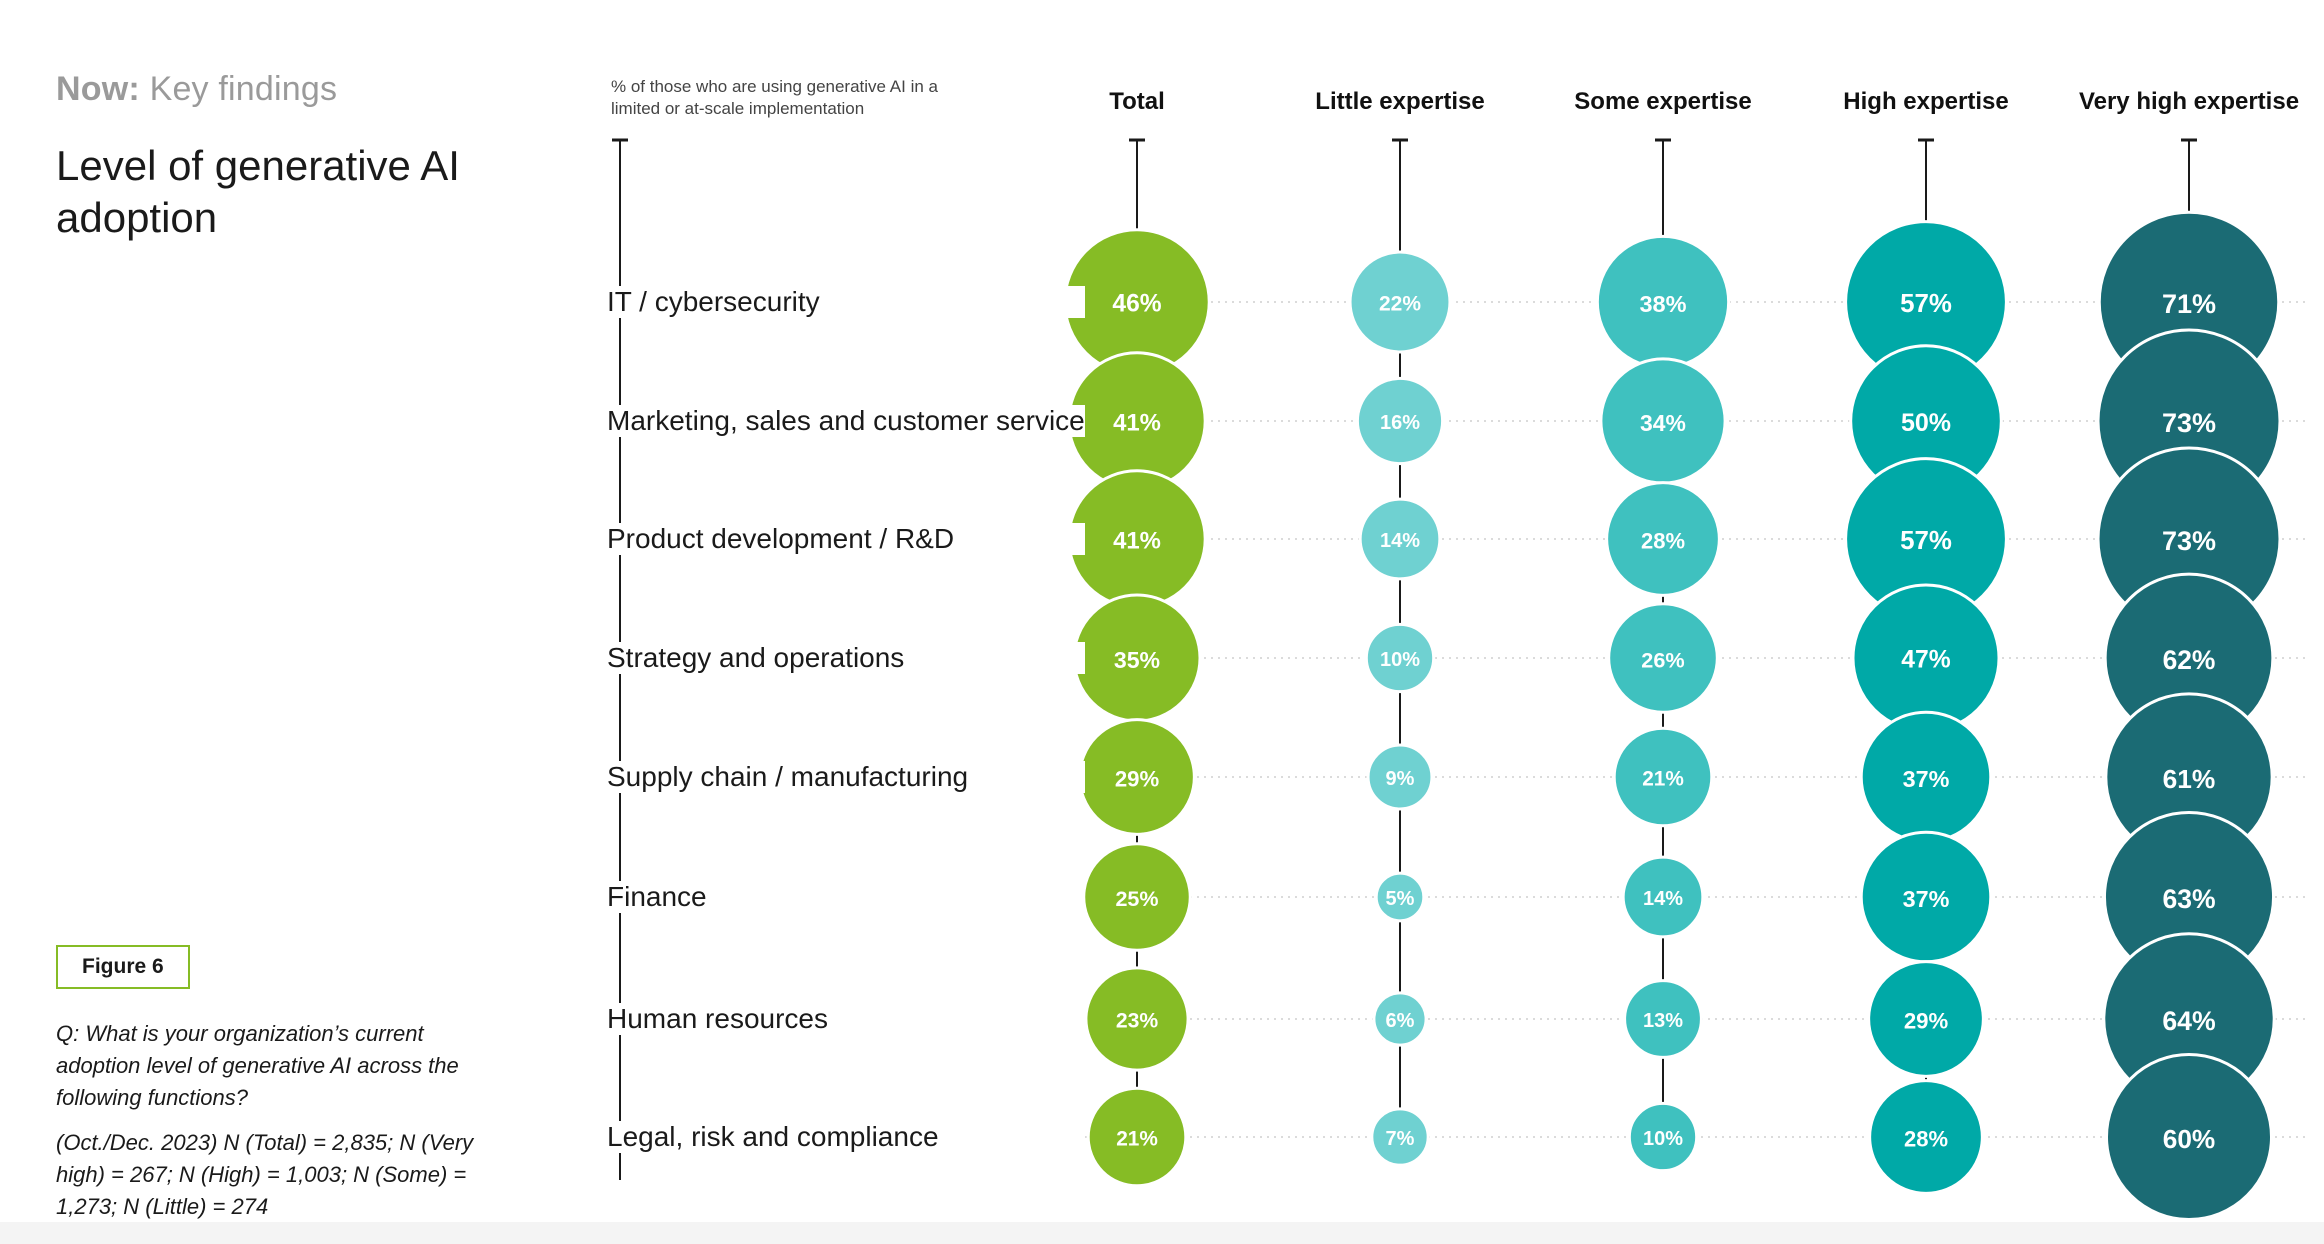 Image resolution: width=2324 pixels, height=1244 pixels. What do you see at coordinates (846, 777) in the screenshot?
I see `row-label: Supply chain / manufacturing` at bounding box center [846, 777].